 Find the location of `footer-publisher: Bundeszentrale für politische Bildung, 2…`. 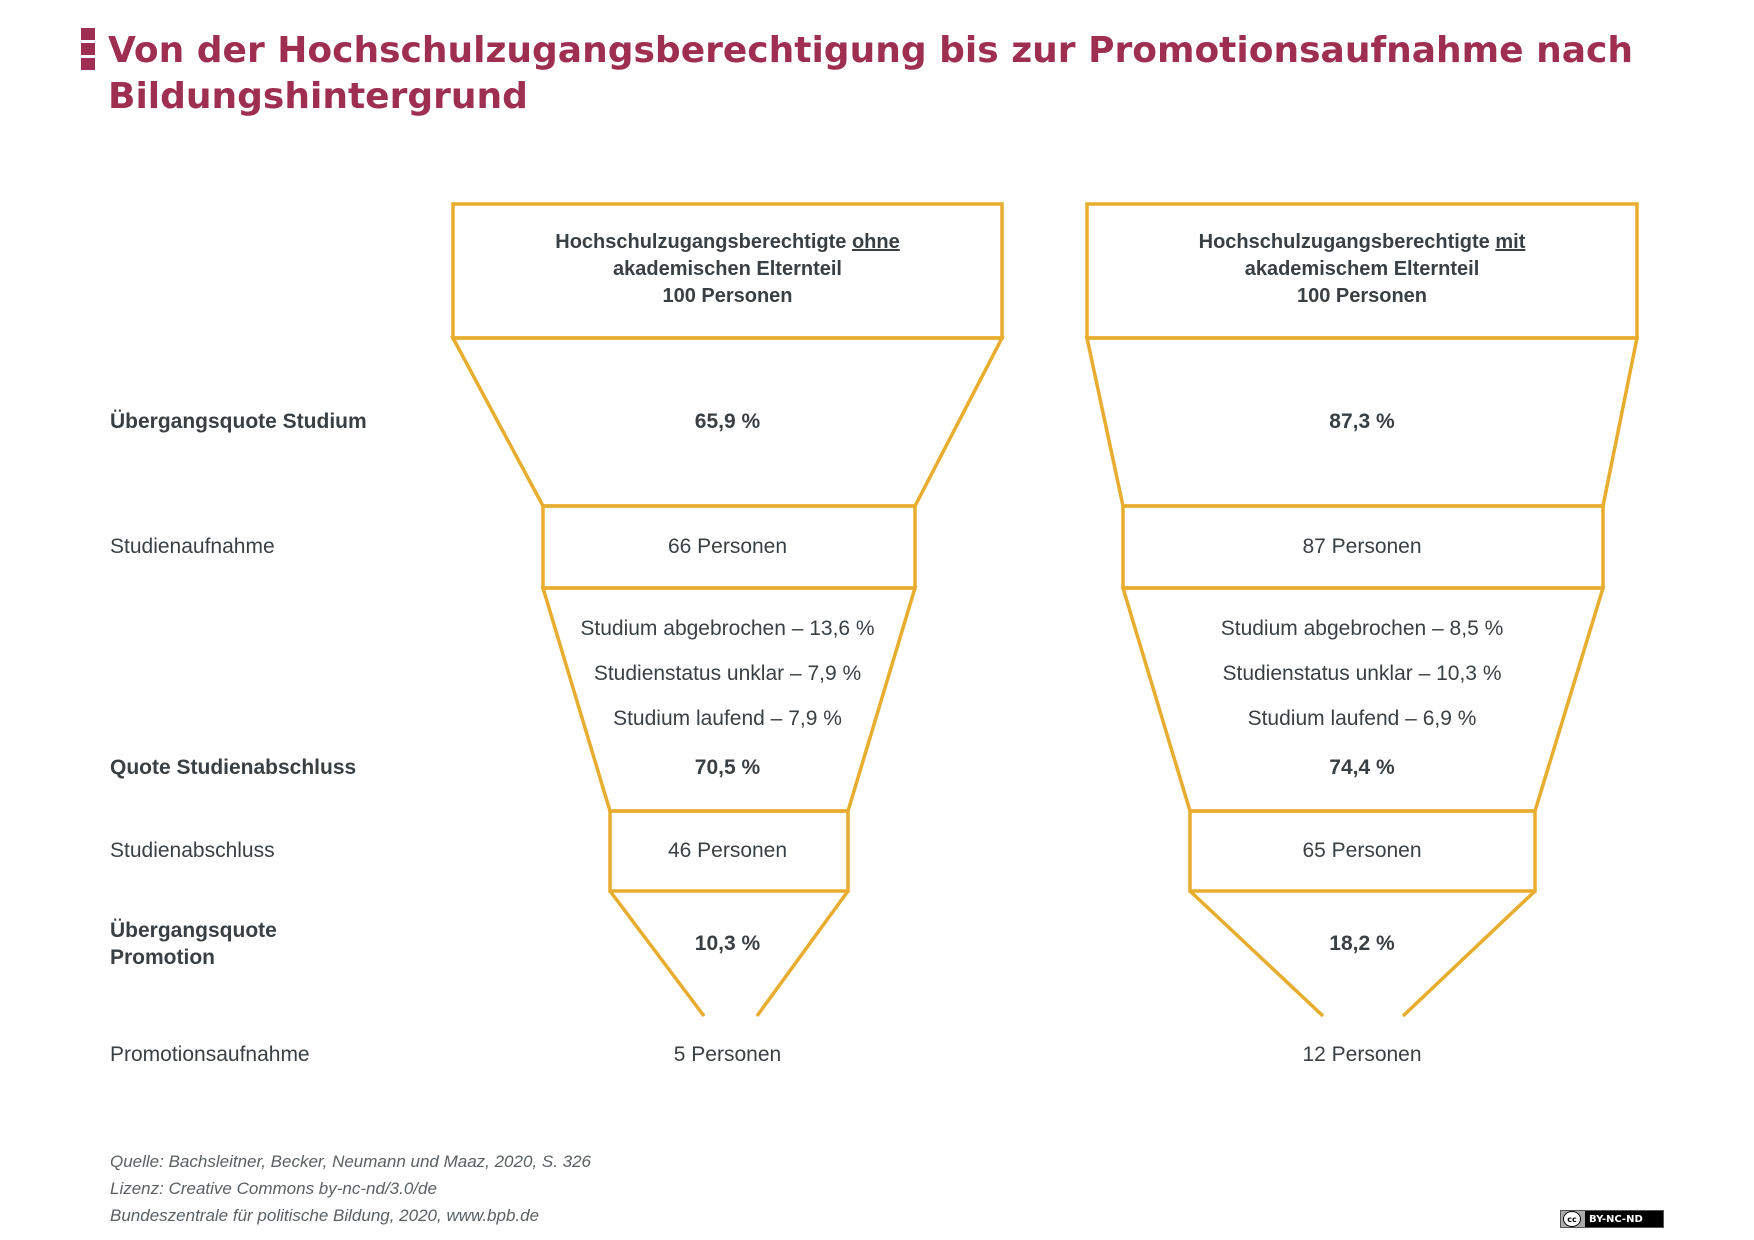

footer-publisher: Bundeszentrale für politische Bildung, 2… is located at coordinates (325, 1215).